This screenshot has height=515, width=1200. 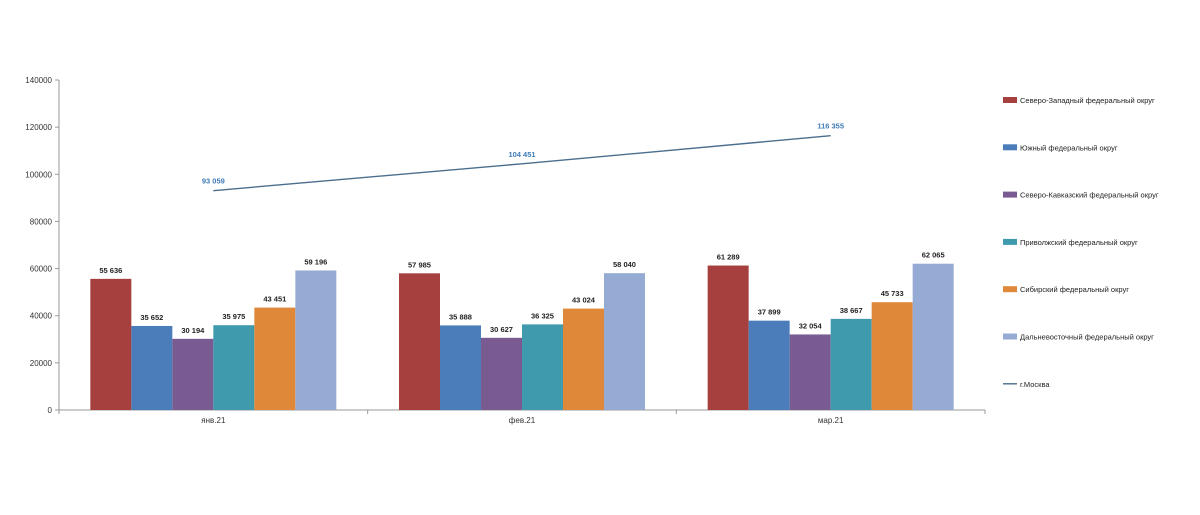 I want to click on moscow-line: 93 059 104 451 116 355, so click(x=523, y=157).